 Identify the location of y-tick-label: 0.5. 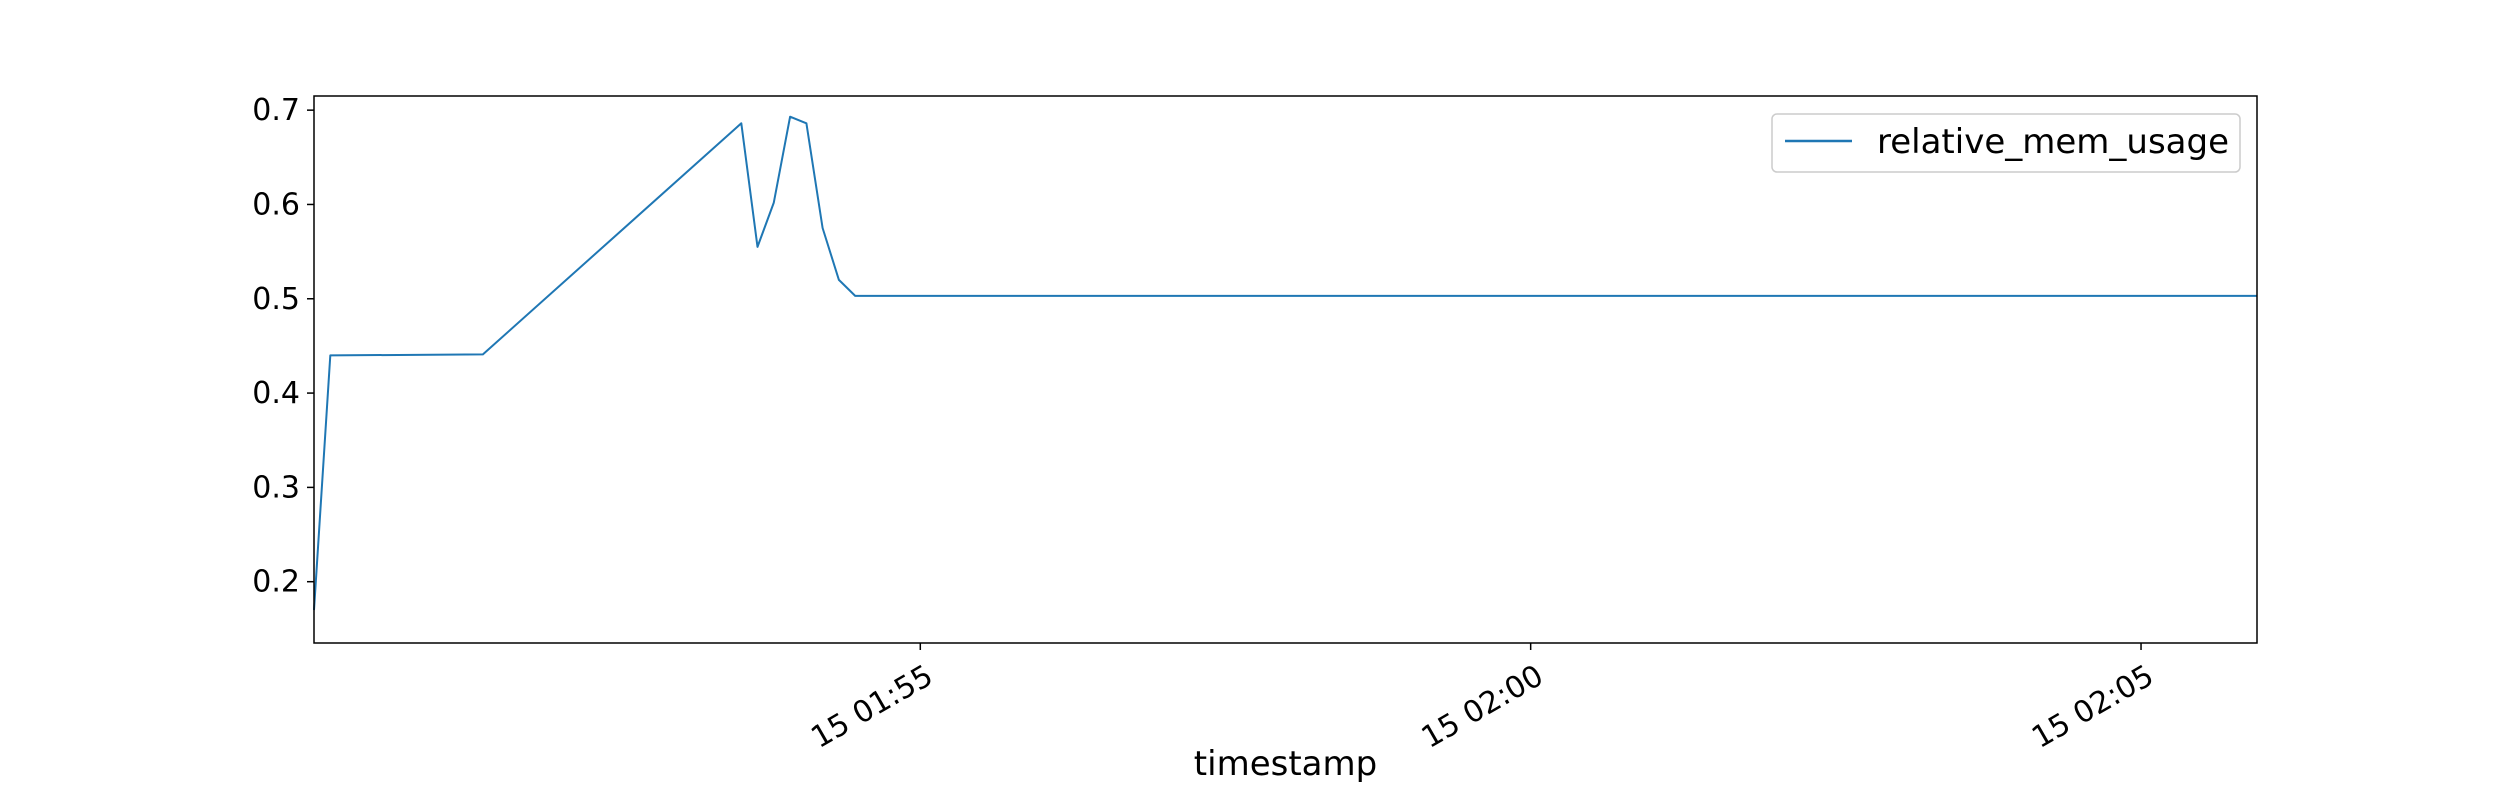
(276, 299).